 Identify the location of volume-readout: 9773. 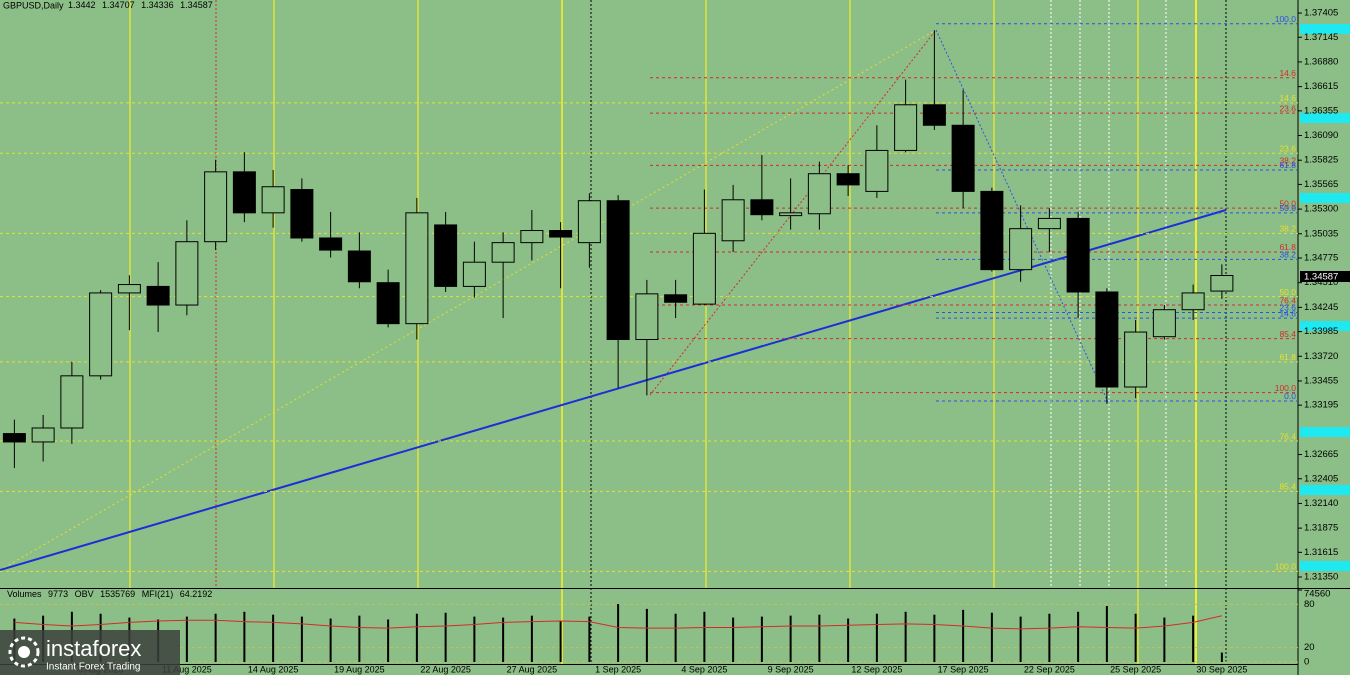
(58, 594).